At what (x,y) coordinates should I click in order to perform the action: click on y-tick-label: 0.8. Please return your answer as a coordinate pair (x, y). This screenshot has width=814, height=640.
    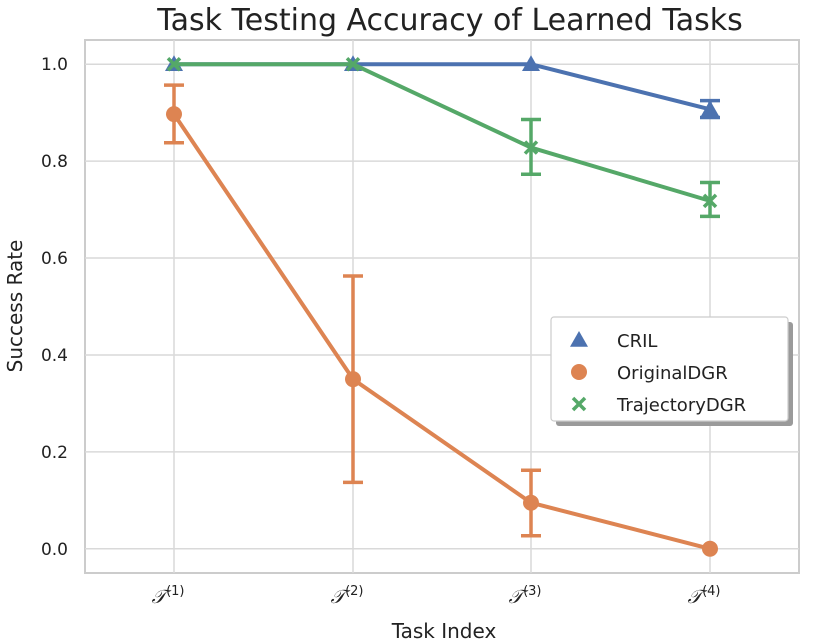
    Looking at the image, I should click on (54, 162).